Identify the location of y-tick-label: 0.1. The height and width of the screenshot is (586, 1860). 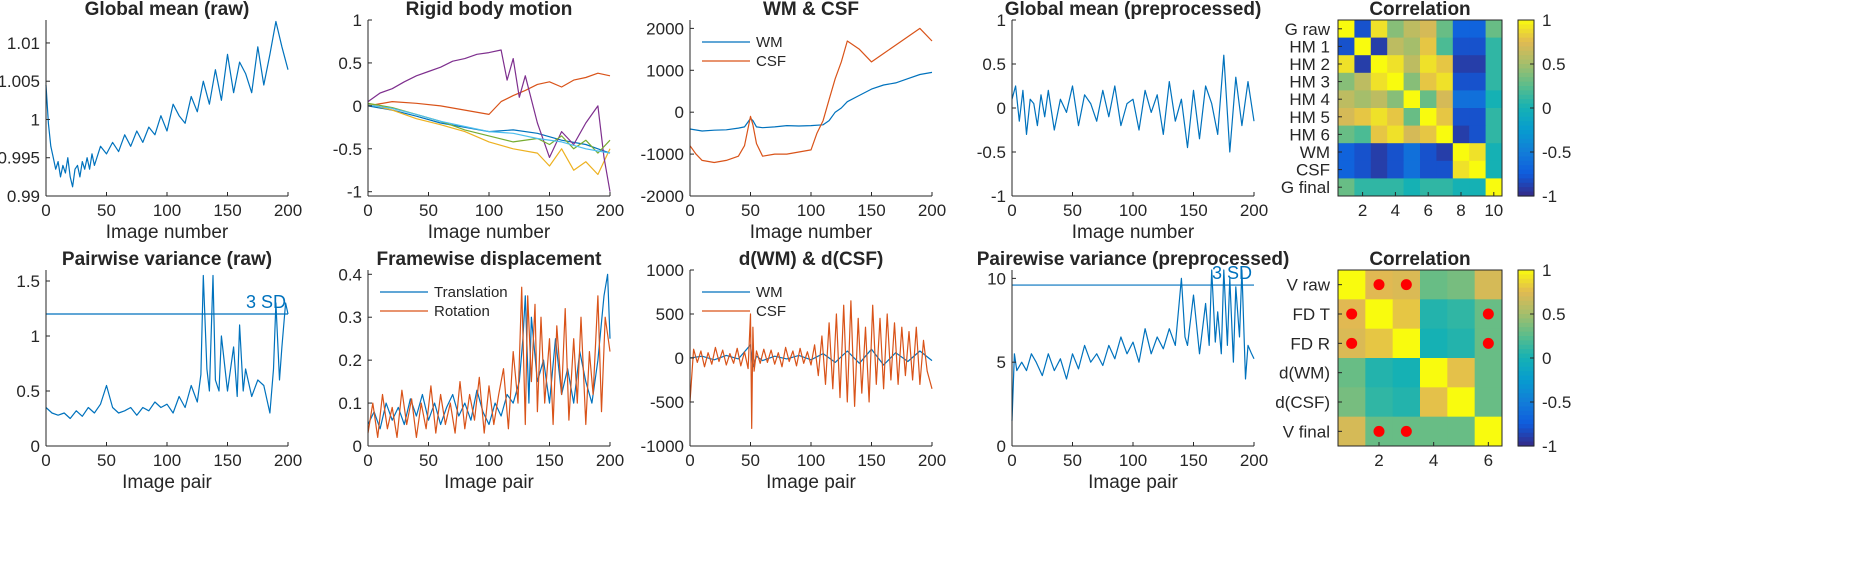
(350, 403).